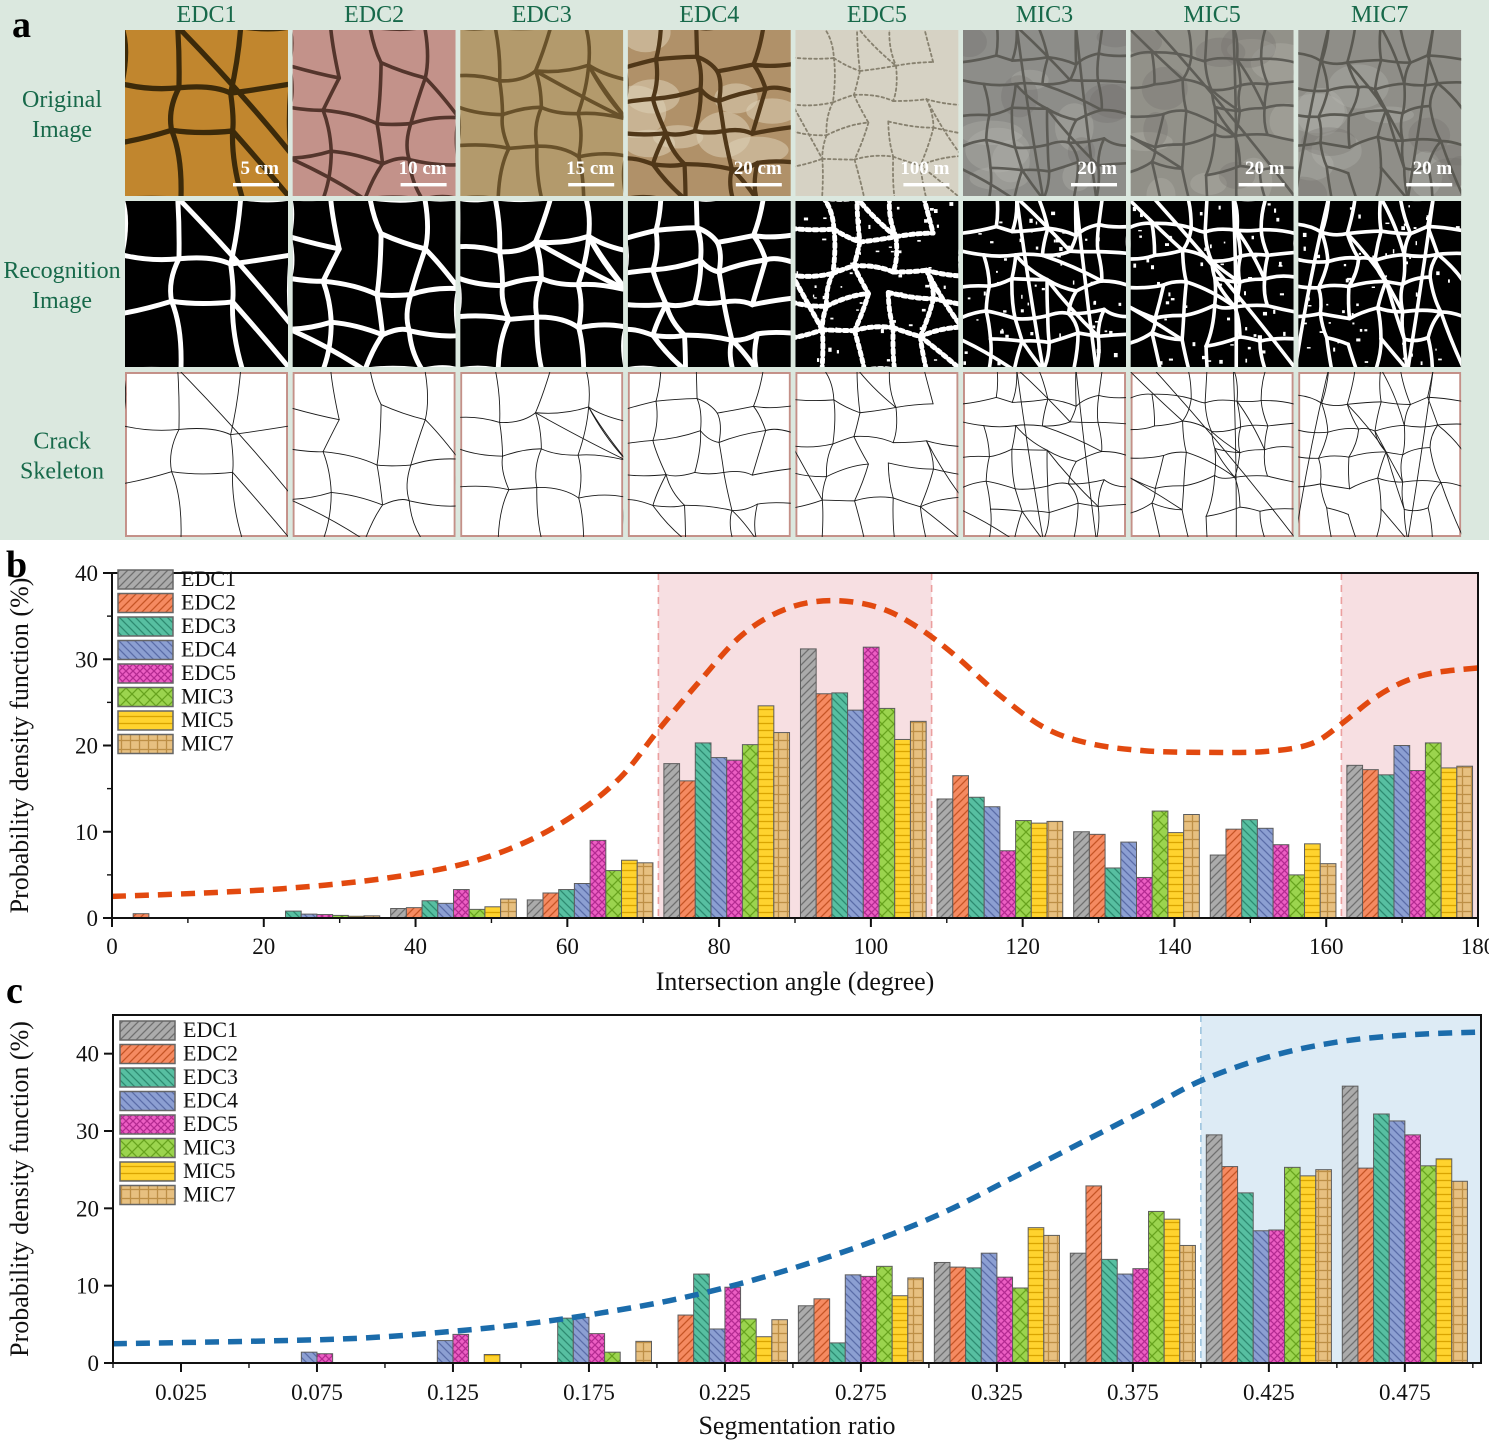 The width and height of the screenshot is (1489, 1453). Describe the element at coordinates (968, 1261) in the screenshot. I see `series-MIC5-bars` at that location.